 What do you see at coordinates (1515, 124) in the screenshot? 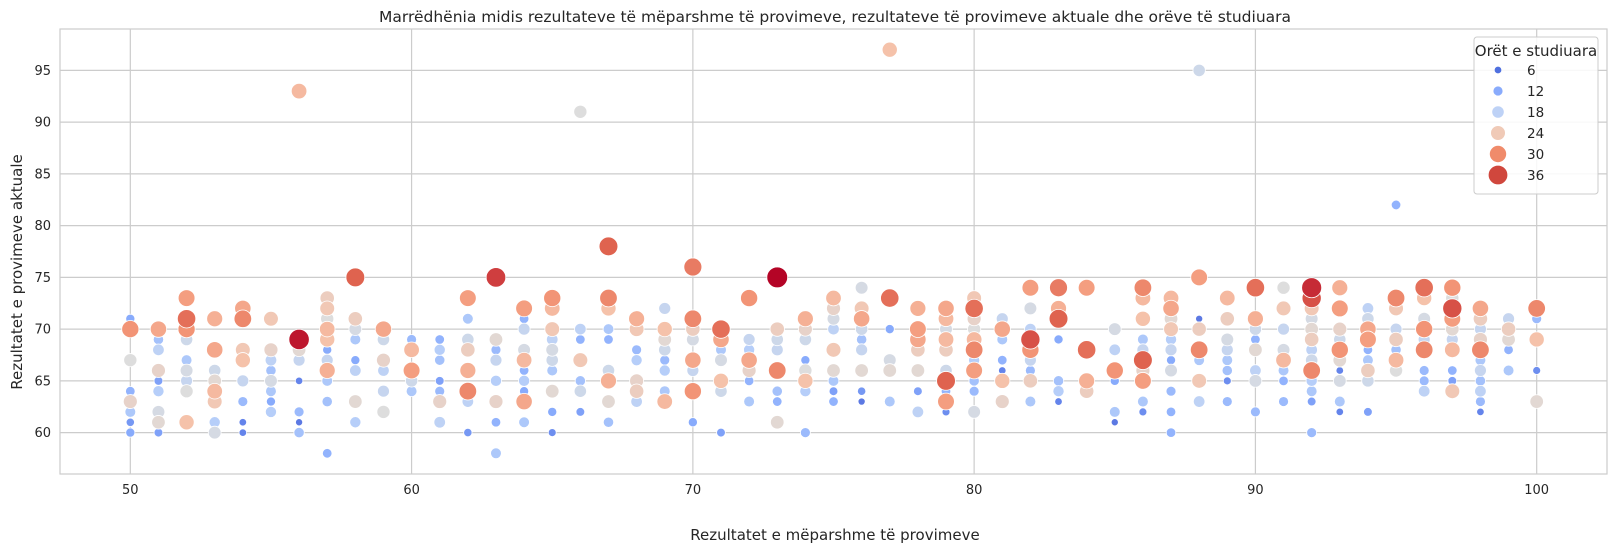
I see `legend-entries: 6 12 18 24 30 36` at bounding box center [1515, 124].